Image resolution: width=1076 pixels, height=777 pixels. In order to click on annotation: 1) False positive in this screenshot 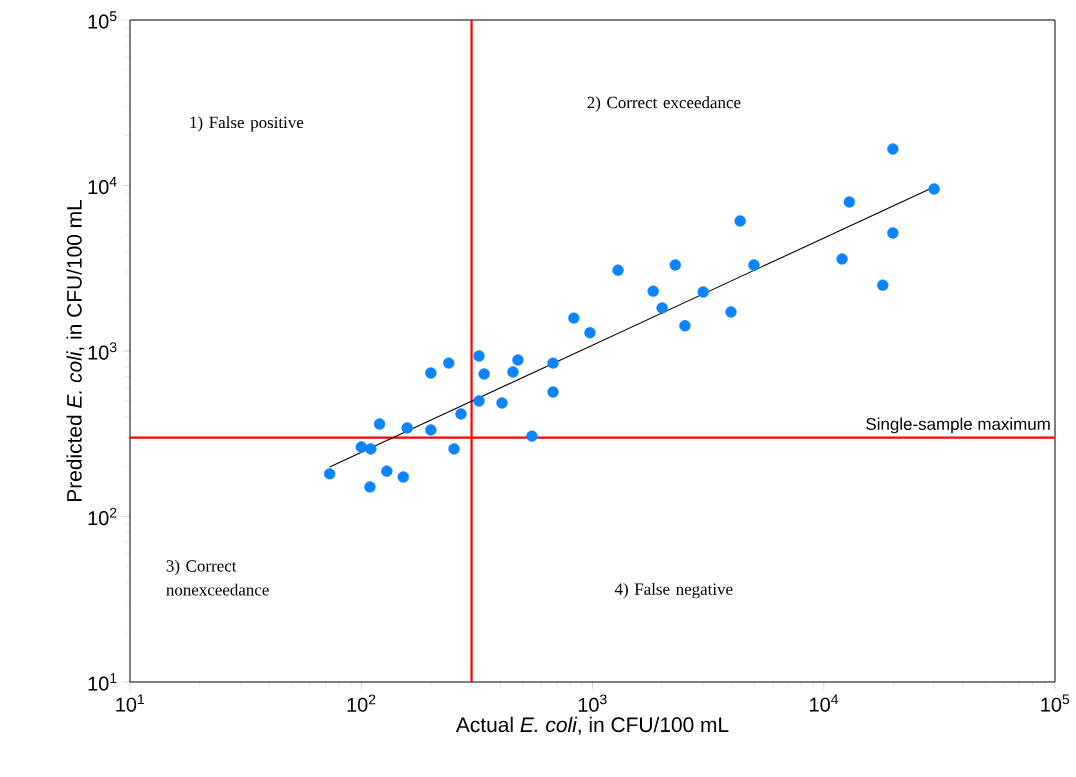, I will do `click(247, 124)`.